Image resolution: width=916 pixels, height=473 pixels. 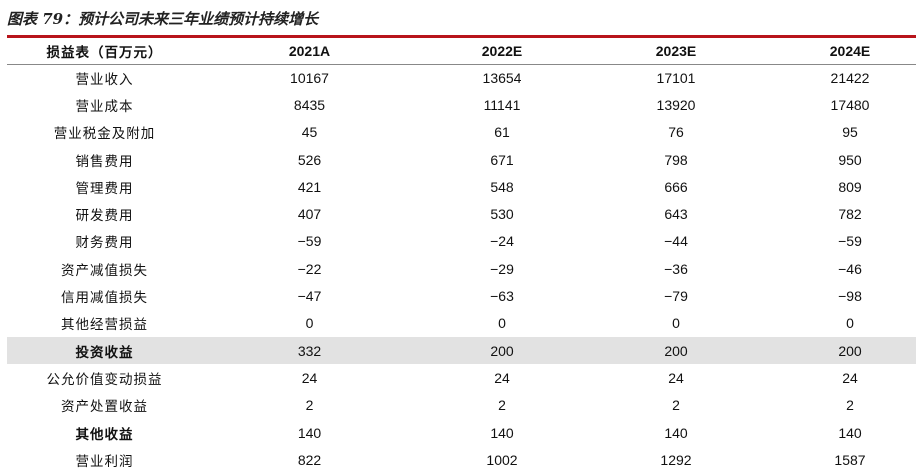 I want to click on row-label: 营业税金及附加, so click(x=104, y=134).